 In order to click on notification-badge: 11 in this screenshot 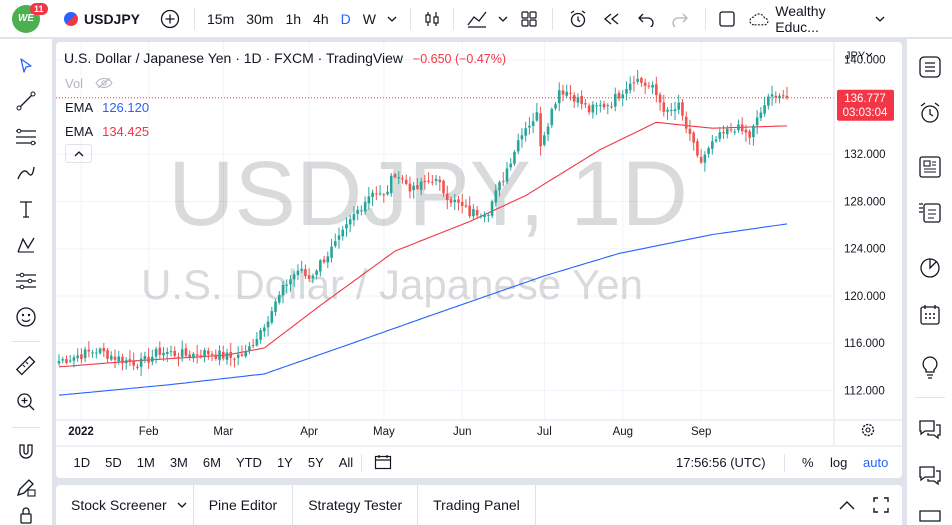, I will do `click(39, 8)`.